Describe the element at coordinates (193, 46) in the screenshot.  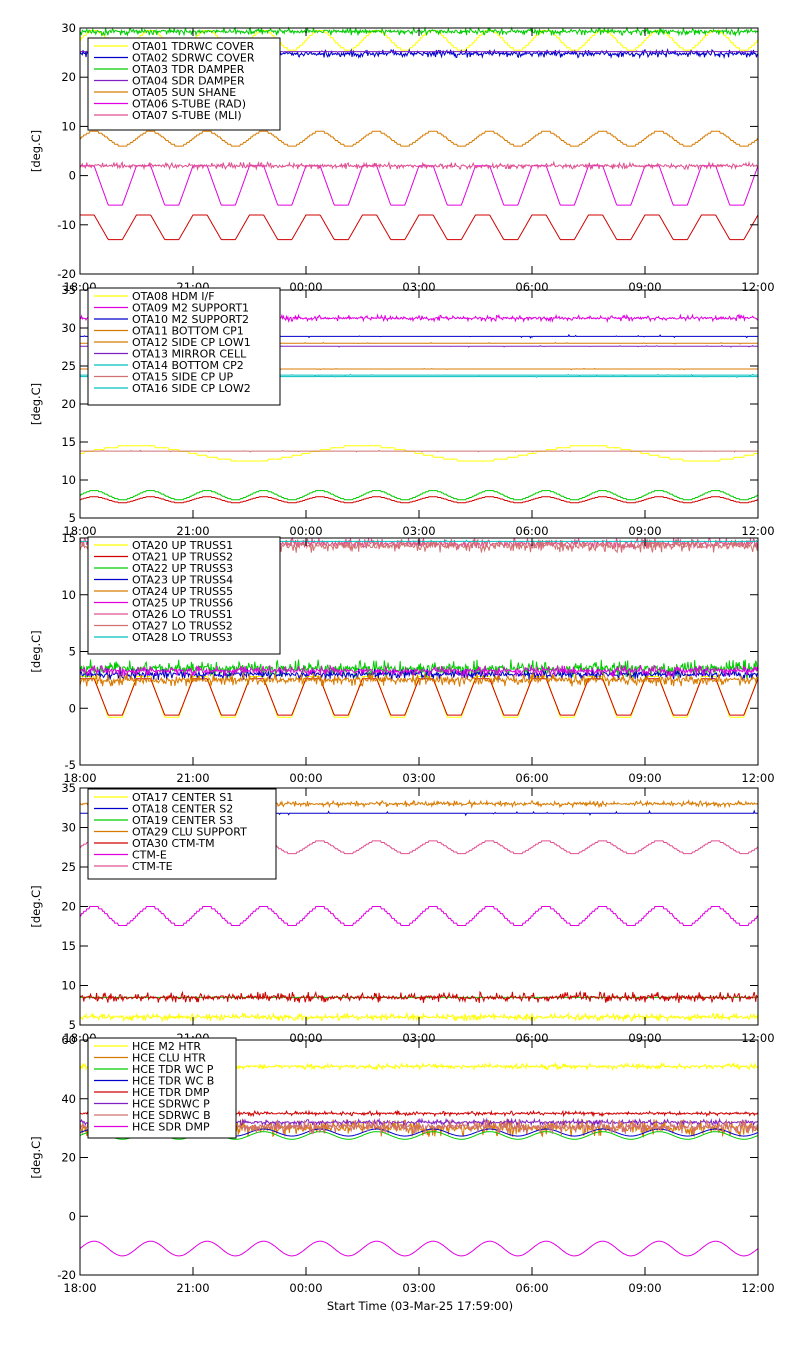
I see `legend-entry: OTA01 TDRWC COVER` at that location.